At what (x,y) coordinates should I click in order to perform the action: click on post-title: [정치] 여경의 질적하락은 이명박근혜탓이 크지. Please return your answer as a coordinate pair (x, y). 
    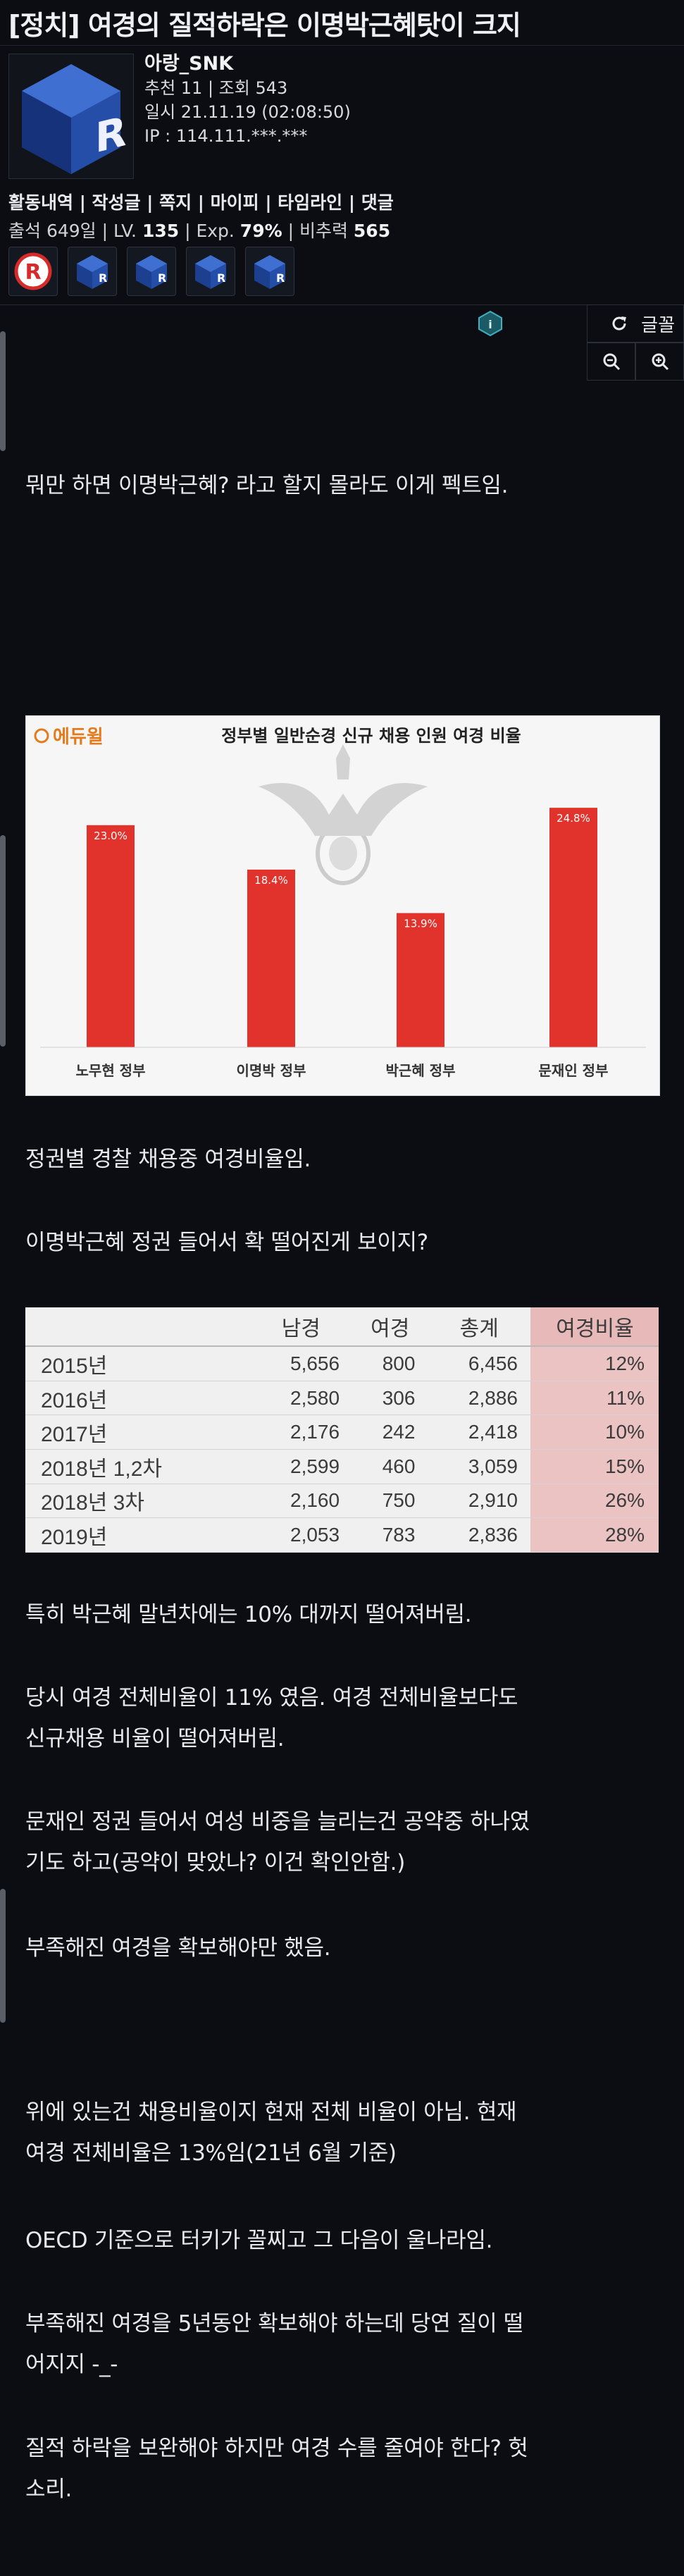
    Looking at the image, I should click on (342, 23).